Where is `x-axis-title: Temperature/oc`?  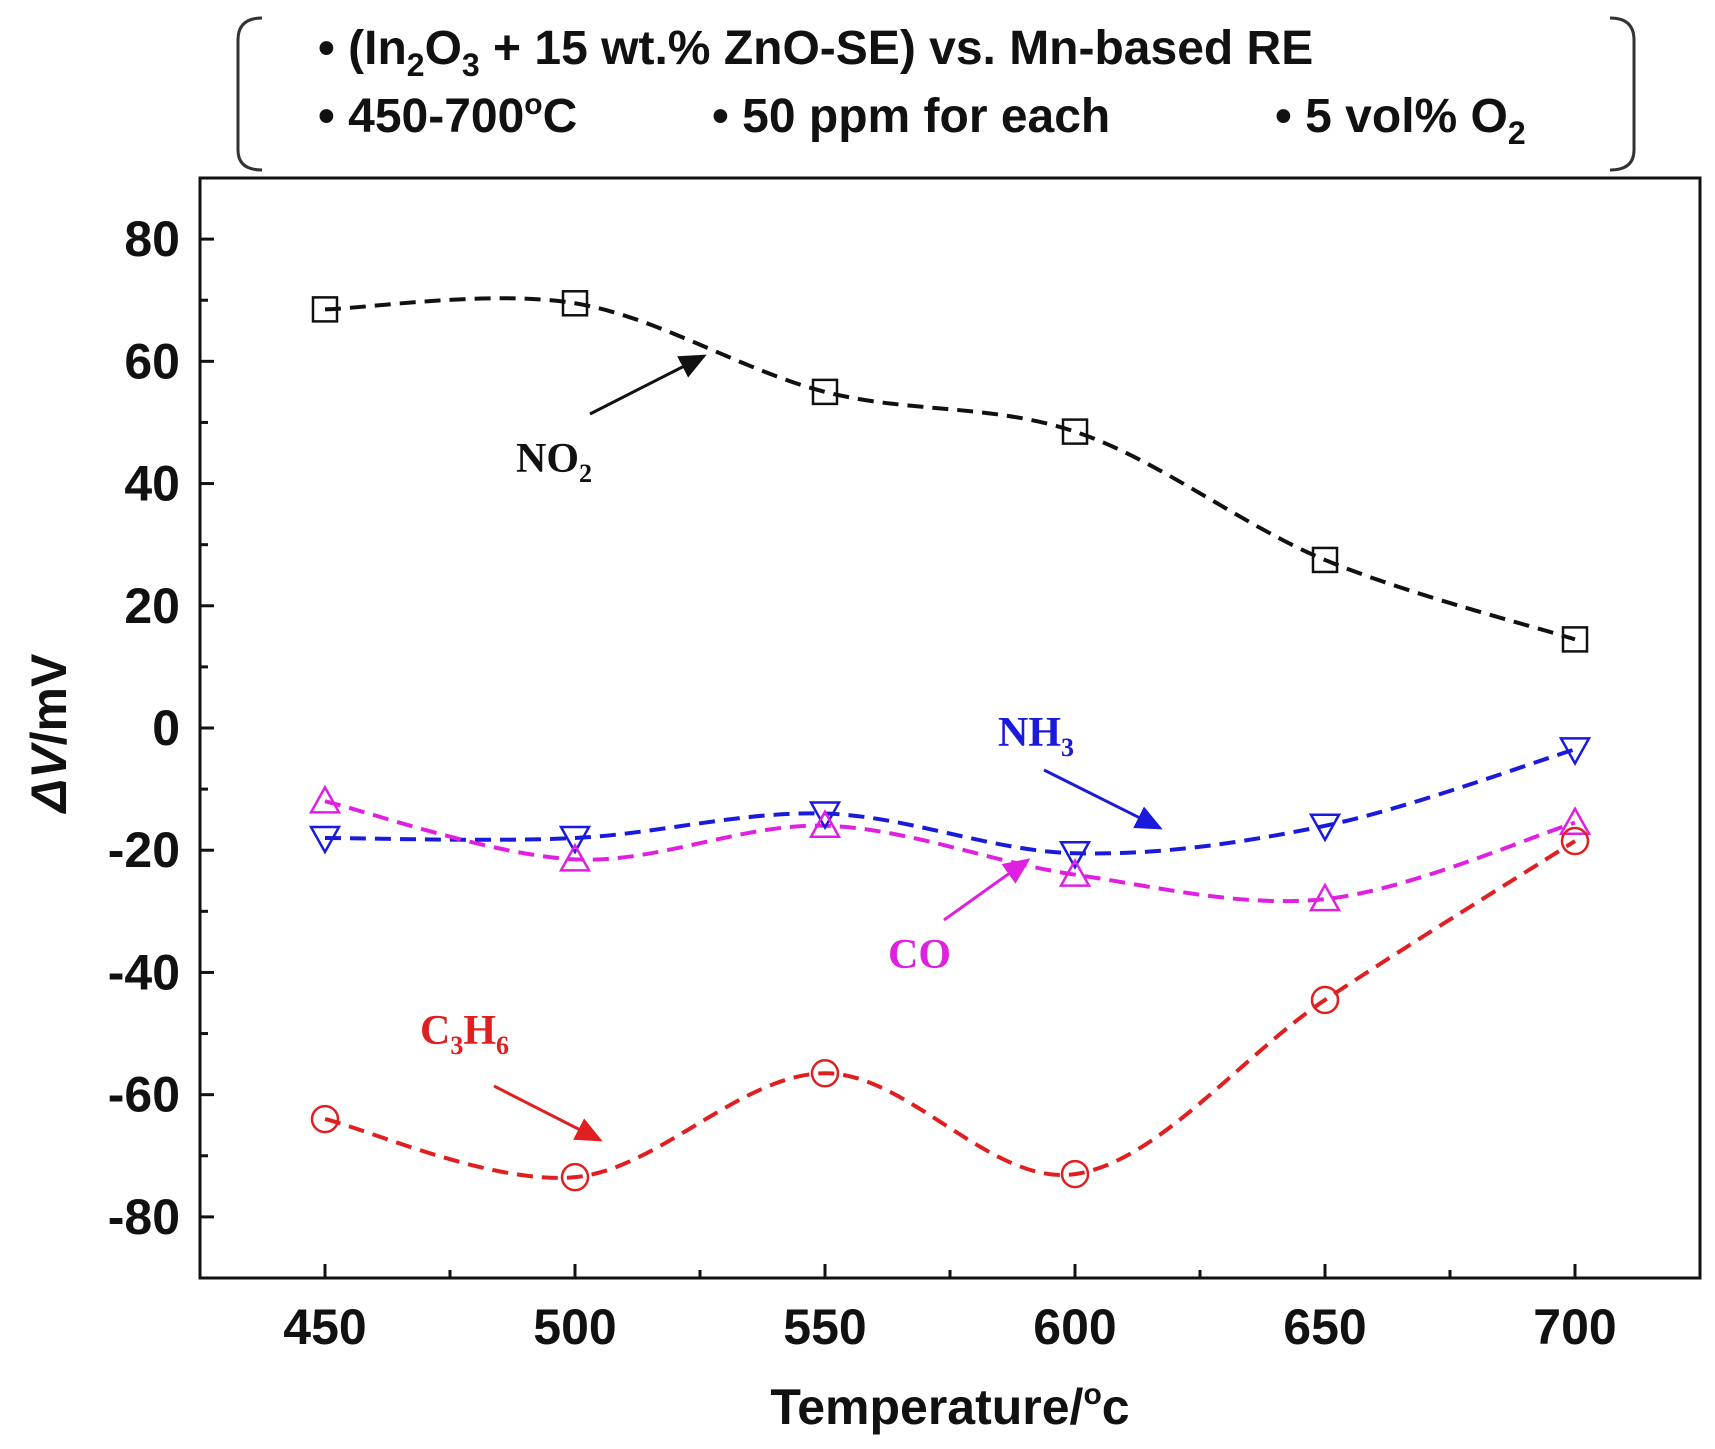 x-axis-title: Temperature/oc is located at coordinates (949, 1406).